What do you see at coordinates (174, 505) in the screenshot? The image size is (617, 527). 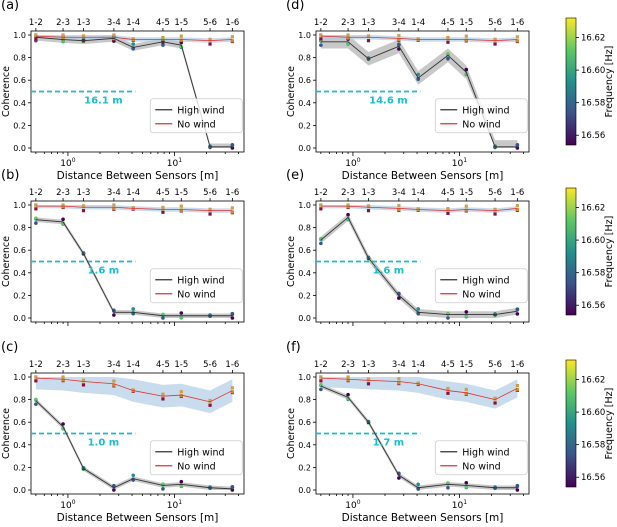 I see `x-tick-label: 10¹` at bounding box center [174, 505].